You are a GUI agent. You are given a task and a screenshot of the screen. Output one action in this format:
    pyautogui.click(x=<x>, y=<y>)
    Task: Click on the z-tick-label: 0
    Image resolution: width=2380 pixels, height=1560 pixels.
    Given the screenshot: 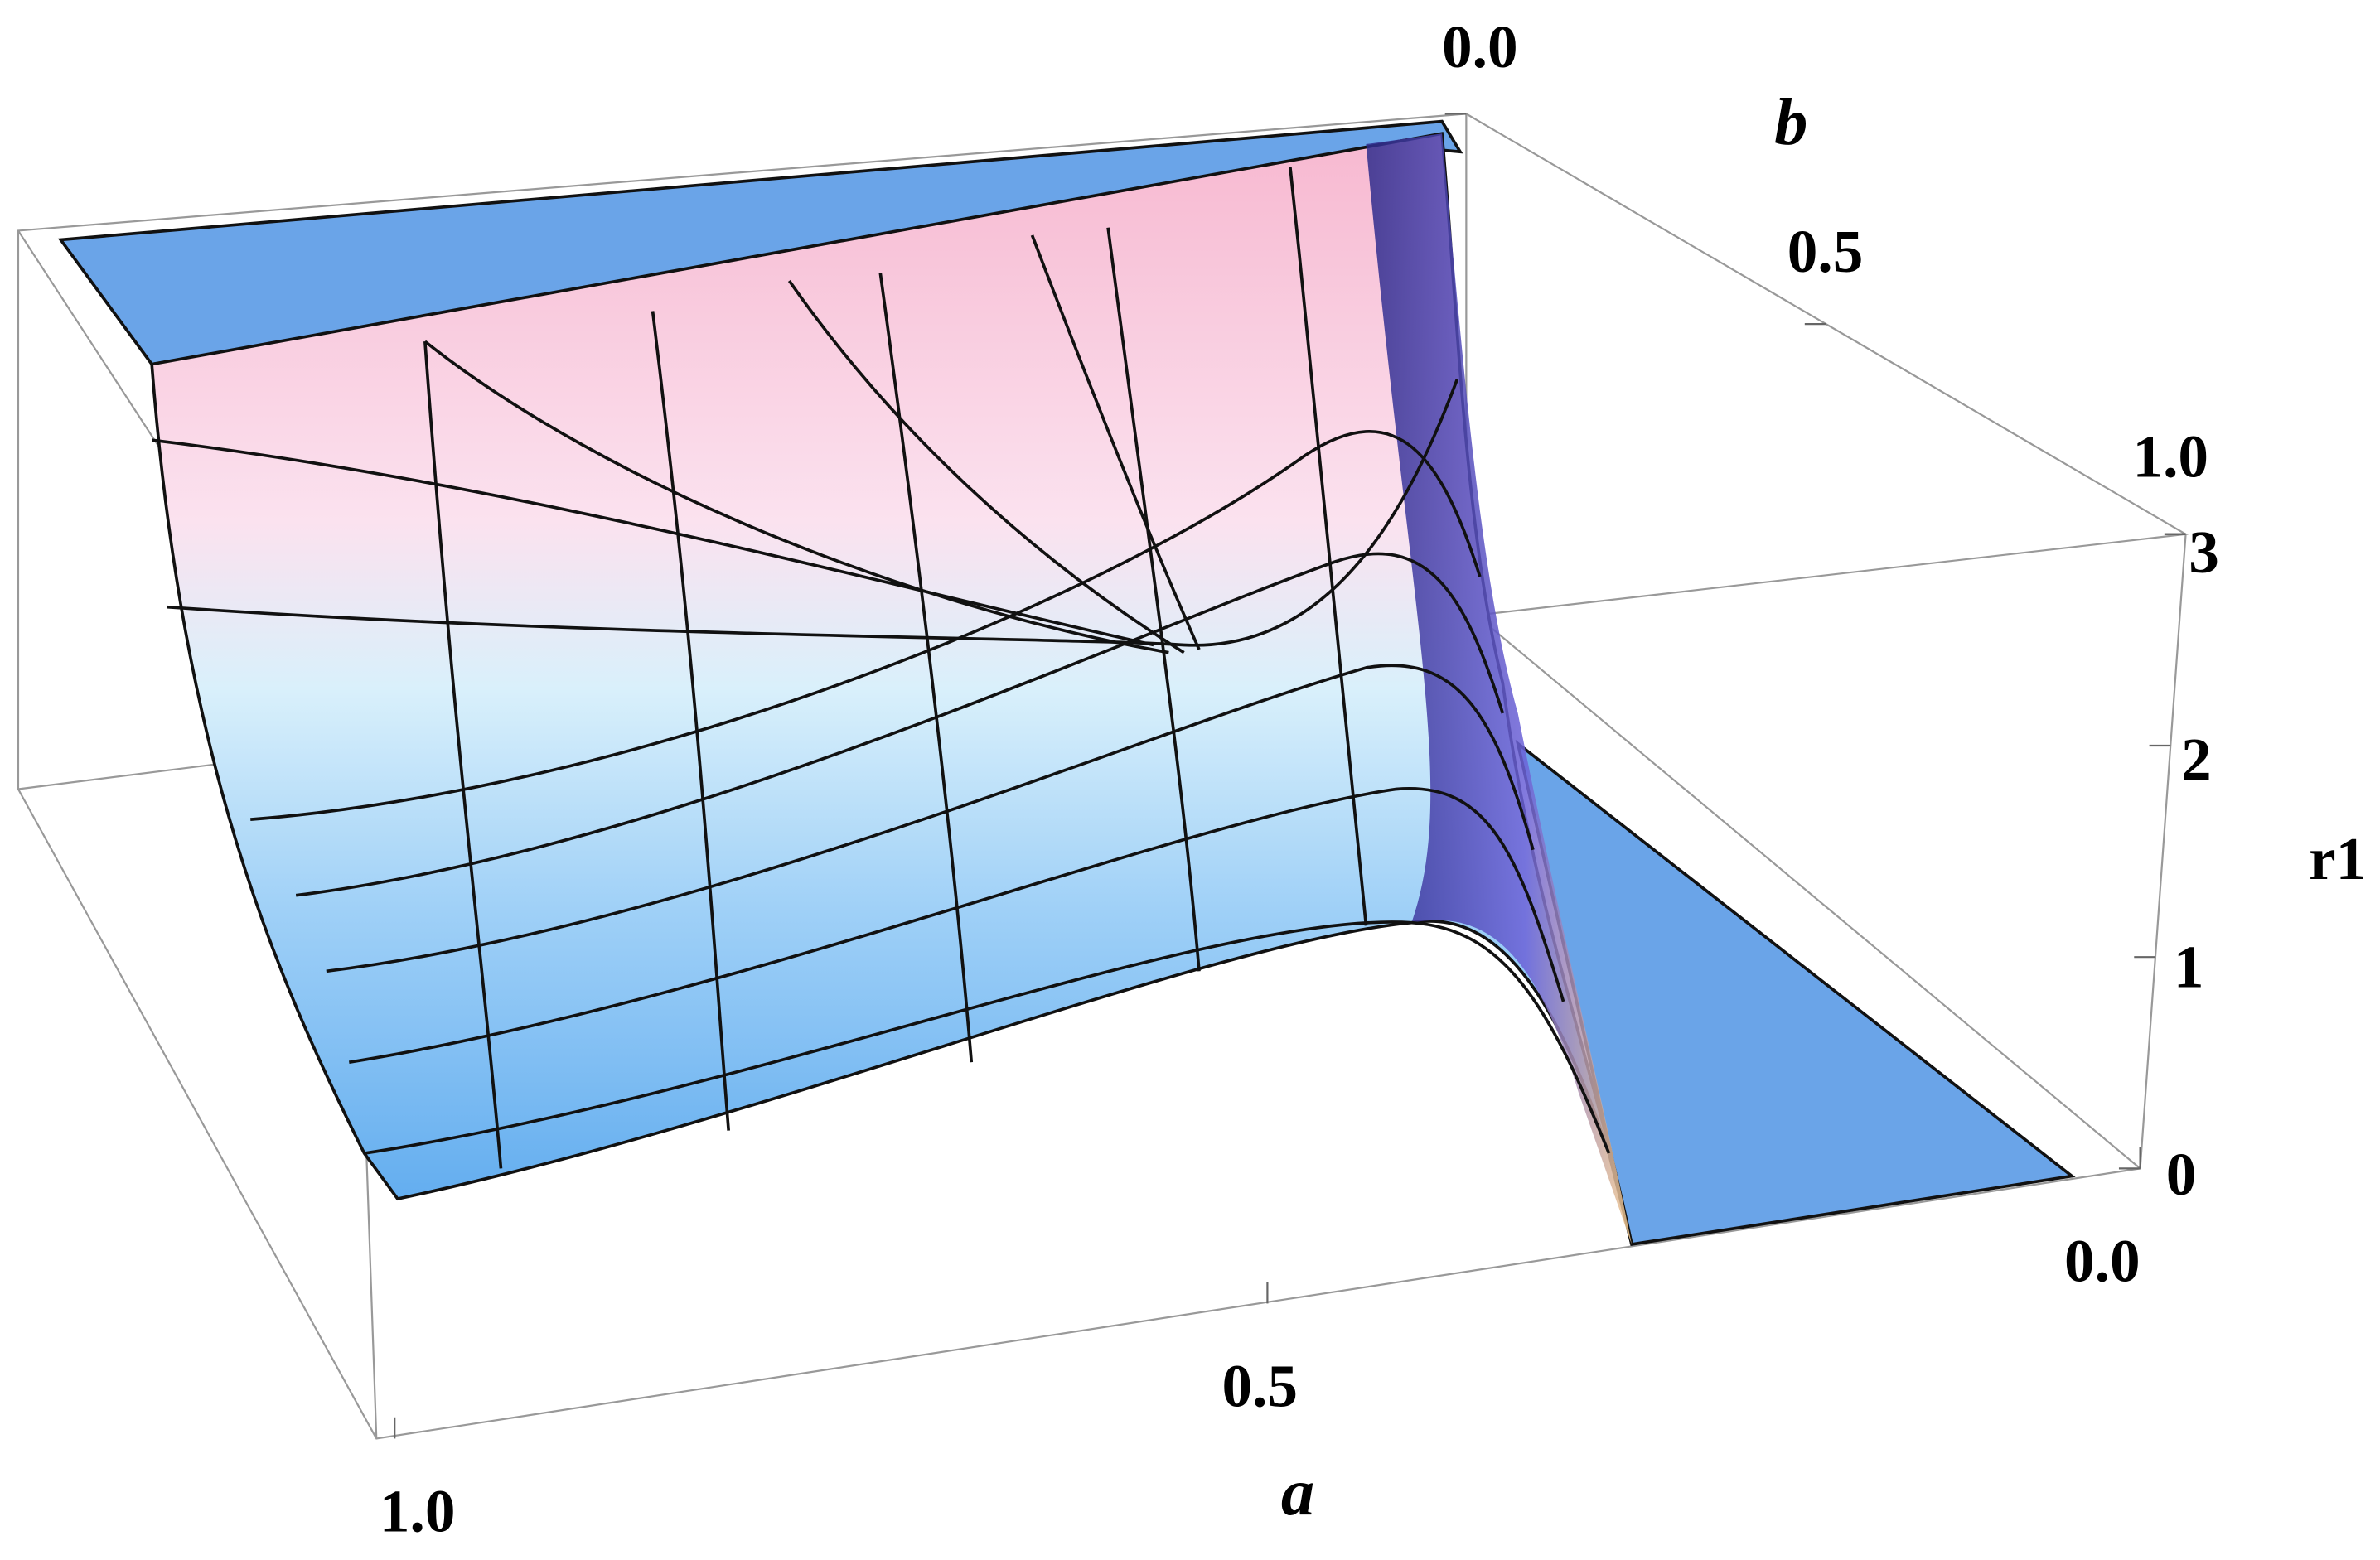 What is the action you would take?
    pyautogui.click(x=2181, y=1174)
    